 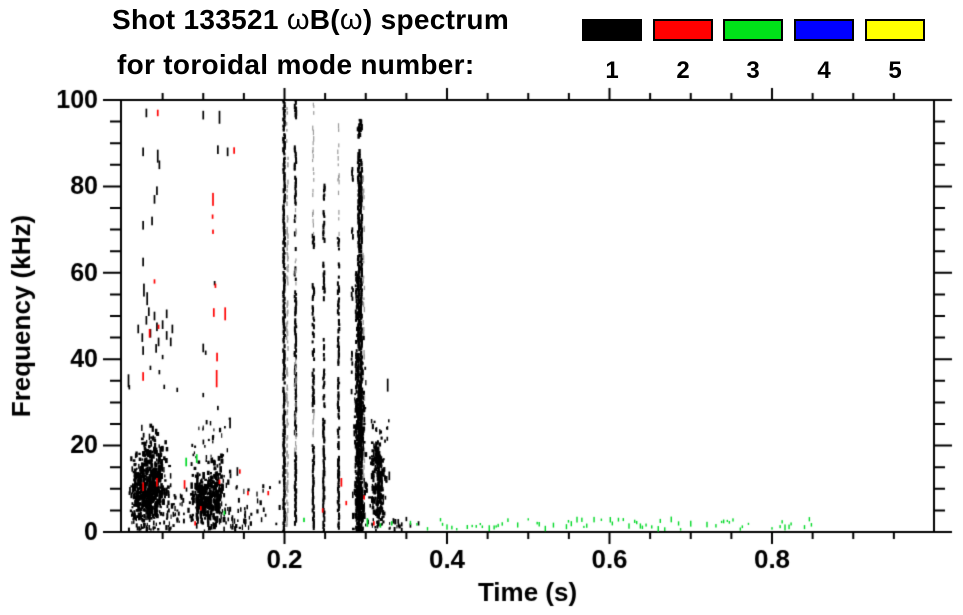 What do you see at coordinates (753, 70) in the screenshot?
I see `legend-label-mode-3: 3` at bounding box center [753, 70].